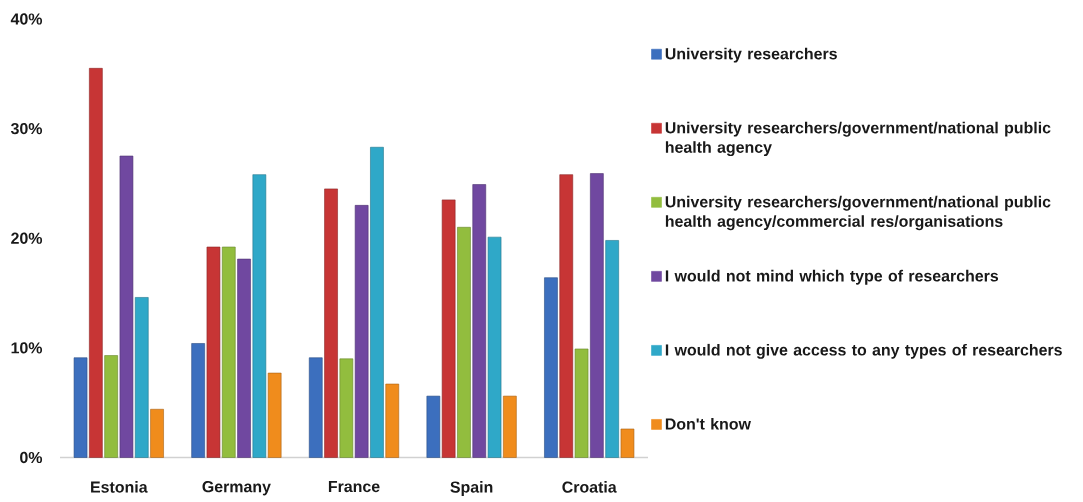 The height and width of the screenshot is (502, 1083). Describe the element at coordinates (354, 487) in the screenshot. I see `x-tick-label: France` at that location.